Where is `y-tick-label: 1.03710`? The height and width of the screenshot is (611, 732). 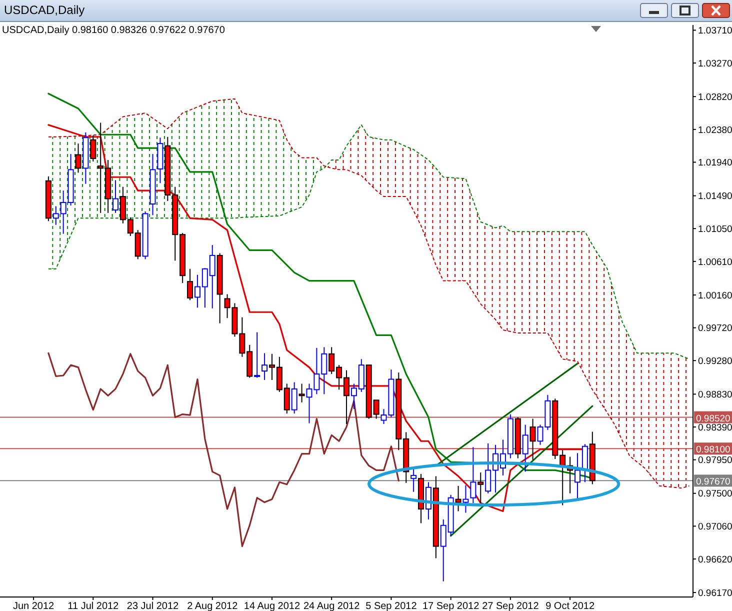 y-tick-label: 1.03710 is located at coordinates (715, 31).